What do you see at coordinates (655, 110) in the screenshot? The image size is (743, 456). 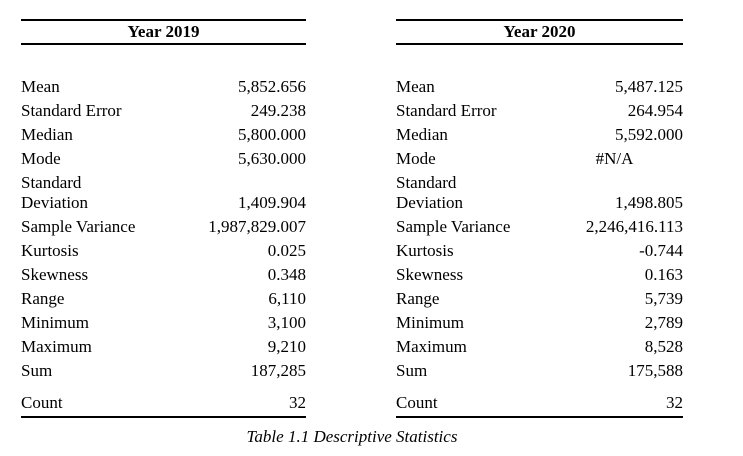 I see `stat-value: 264.954` at bounding box center [655, 110].